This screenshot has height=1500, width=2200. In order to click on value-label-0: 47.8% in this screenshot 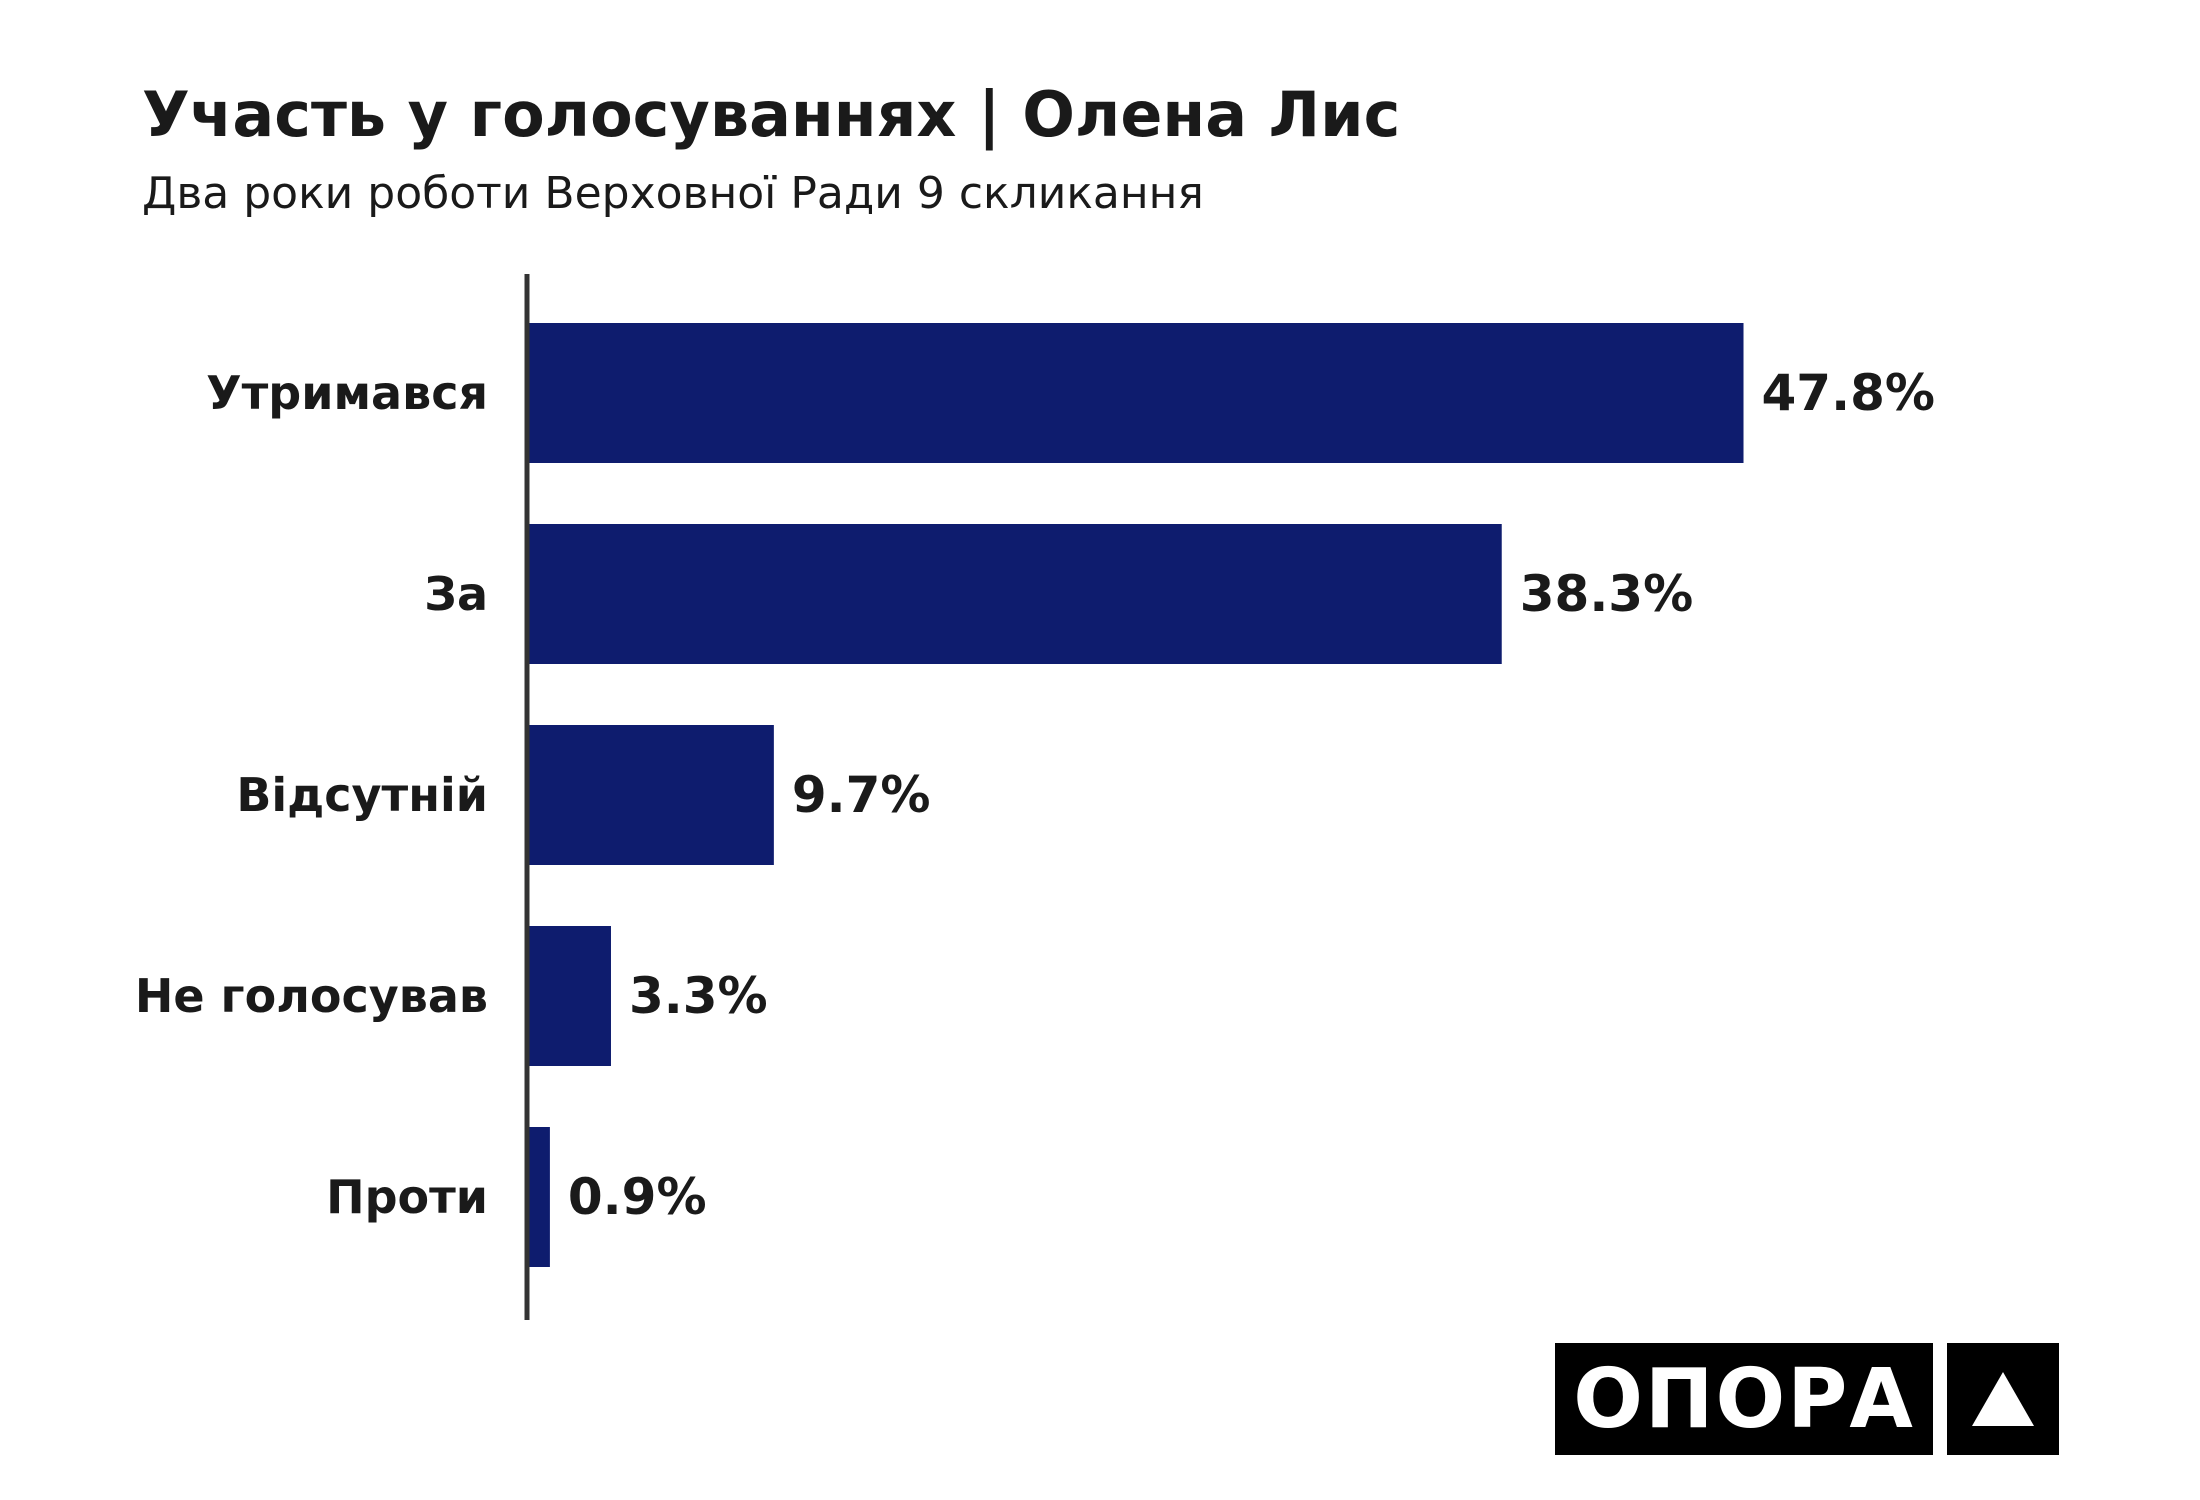, I will do `click(1848, 393)`.